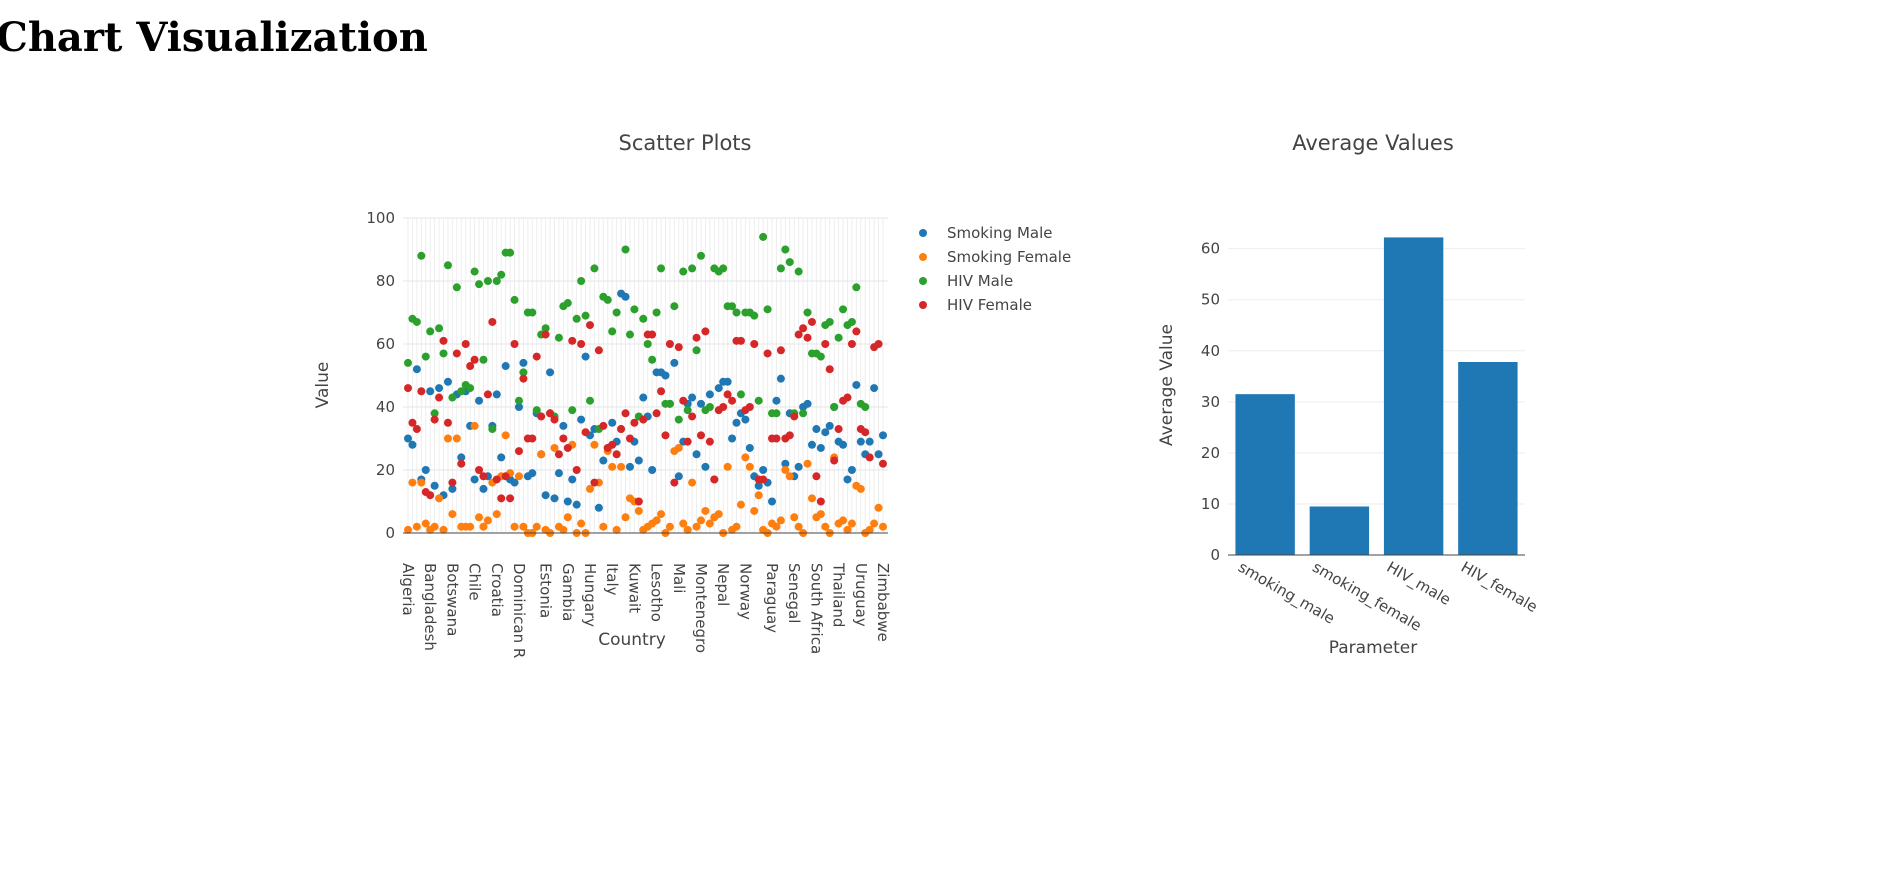 This screenshot has height=875, width=1901. Describe the element at coordinates (380, 375) in the screenshot. I see `scatter-y-ticks: 0 20 40 60 80 100` at that location.